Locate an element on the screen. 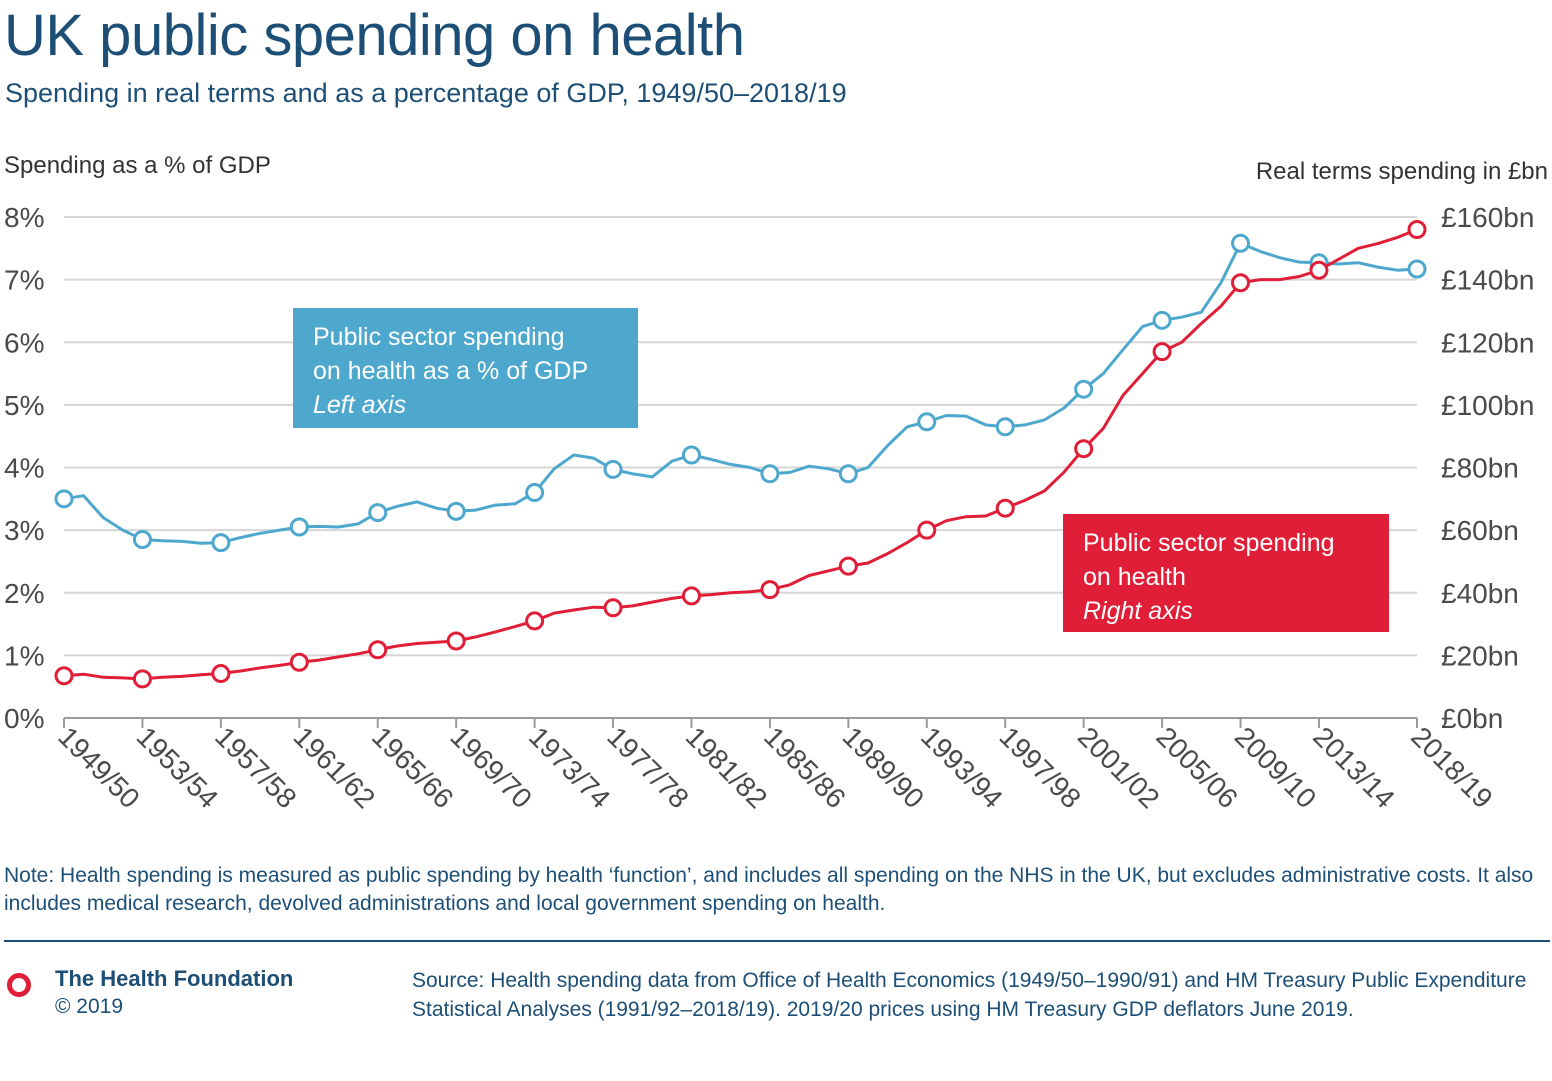 The width and height of the screenshot is (1552, 1081). right-tick-label: £60bn is located at coordinates (1480, 530).